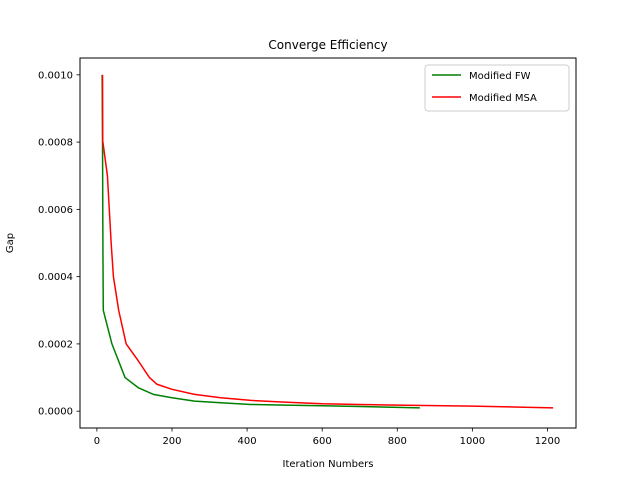 The height and width of the screenshot is (480, 640). I want to click on legend: Modified FW Modified MSA, so click(497, 88).